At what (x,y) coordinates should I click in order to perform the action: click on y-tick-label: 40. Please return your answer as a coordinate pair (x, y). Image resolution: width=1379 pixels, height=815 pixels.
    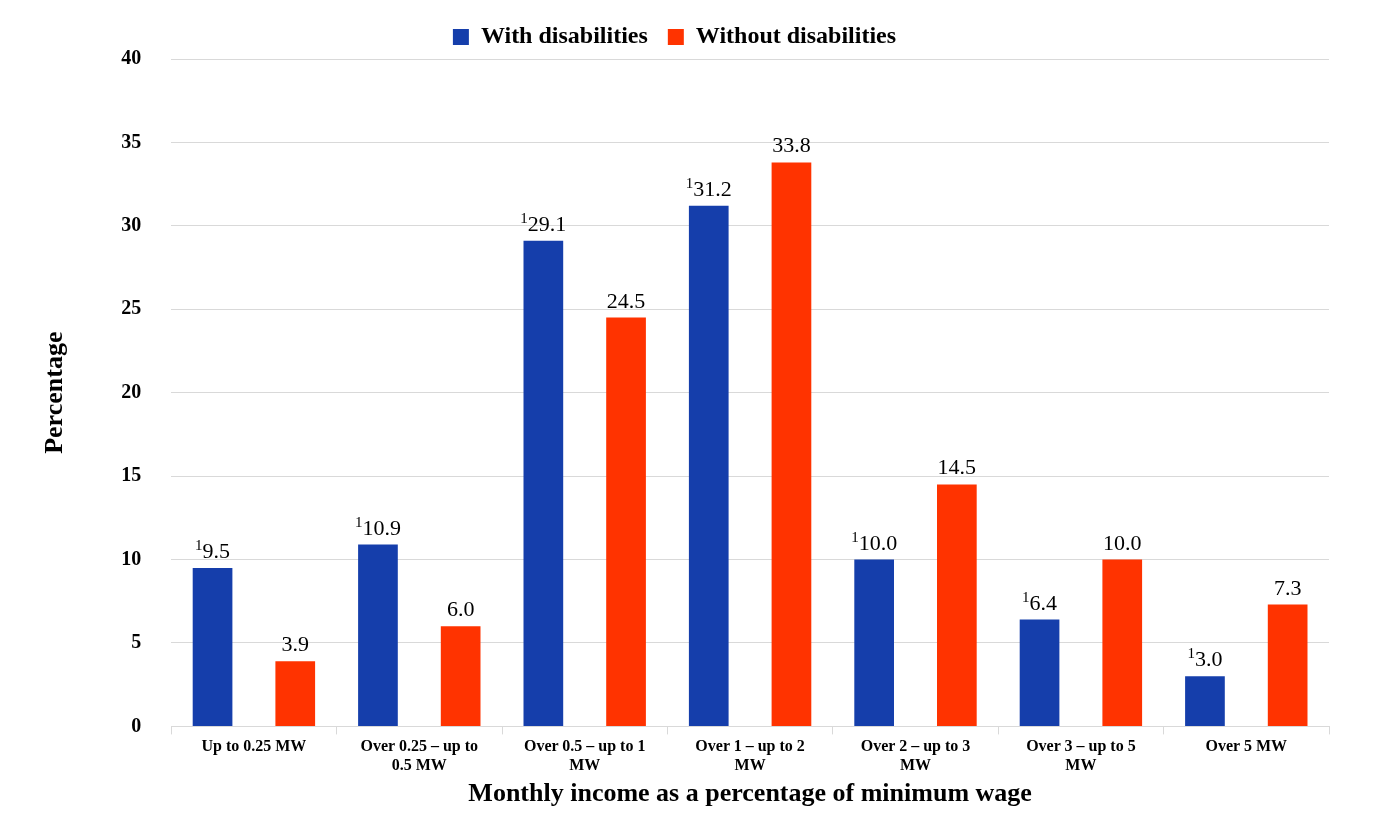
    Looking at the image, I should click on (131, 57).